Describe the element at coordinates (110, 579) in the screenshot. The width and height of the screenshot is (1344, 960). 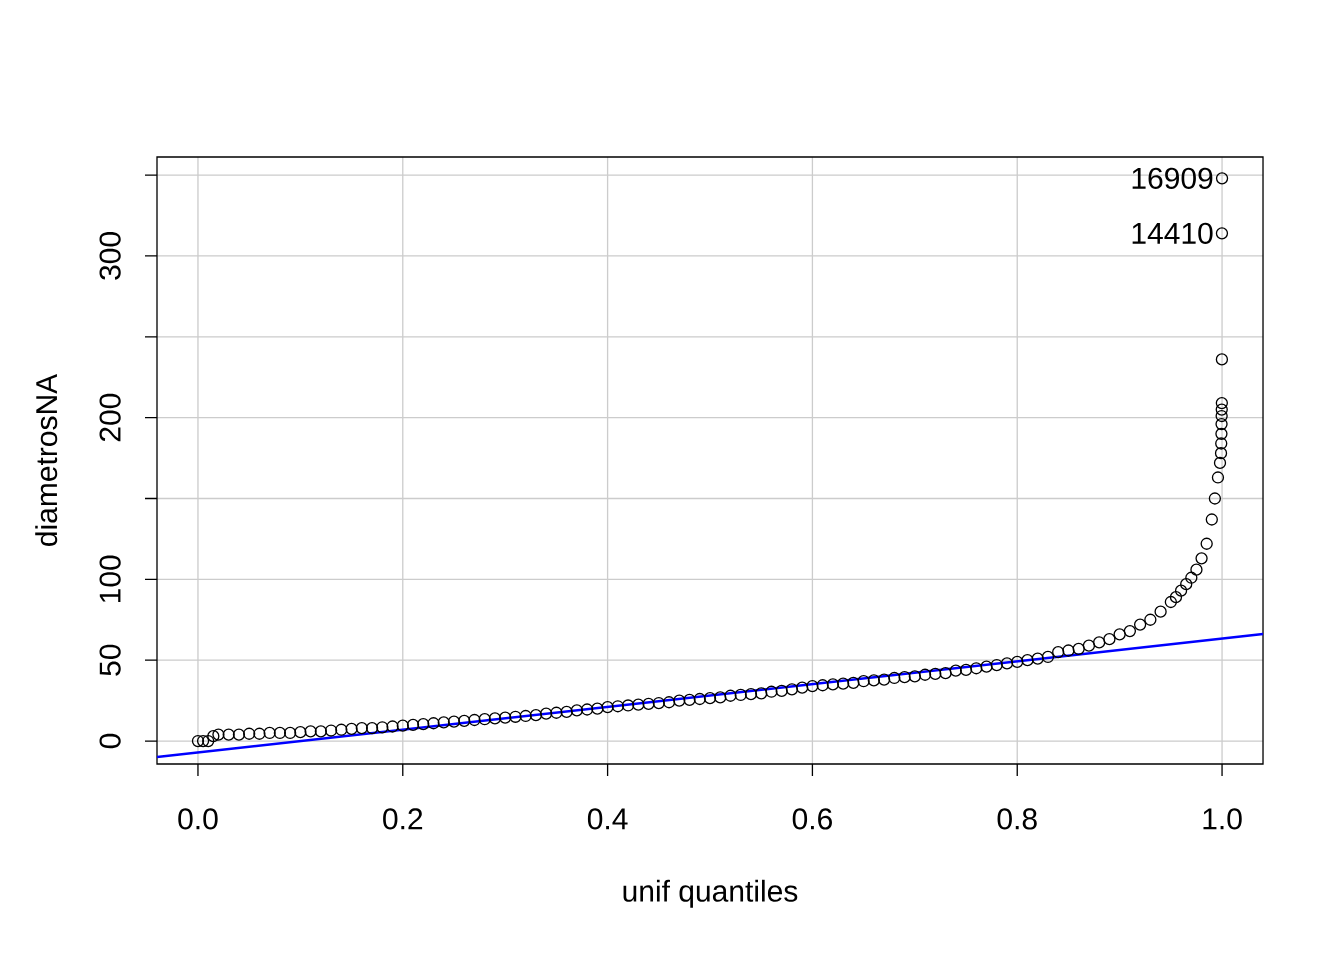
I see `y-tick-label: 100` at that location.